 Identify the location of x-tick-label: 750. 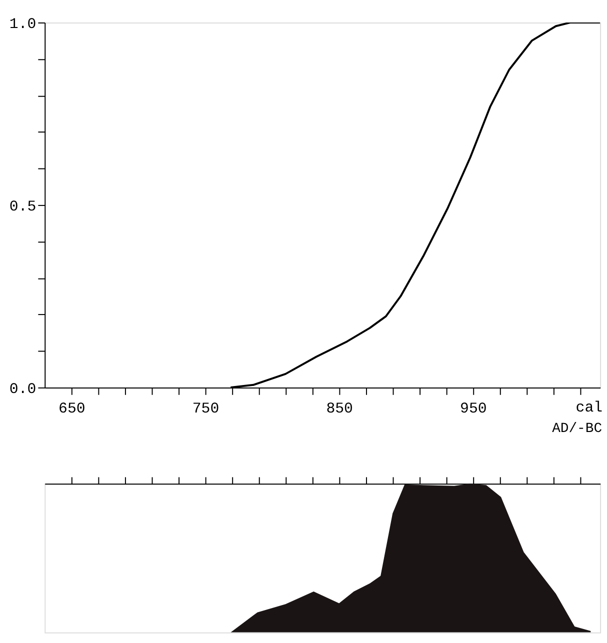
(206, 410).